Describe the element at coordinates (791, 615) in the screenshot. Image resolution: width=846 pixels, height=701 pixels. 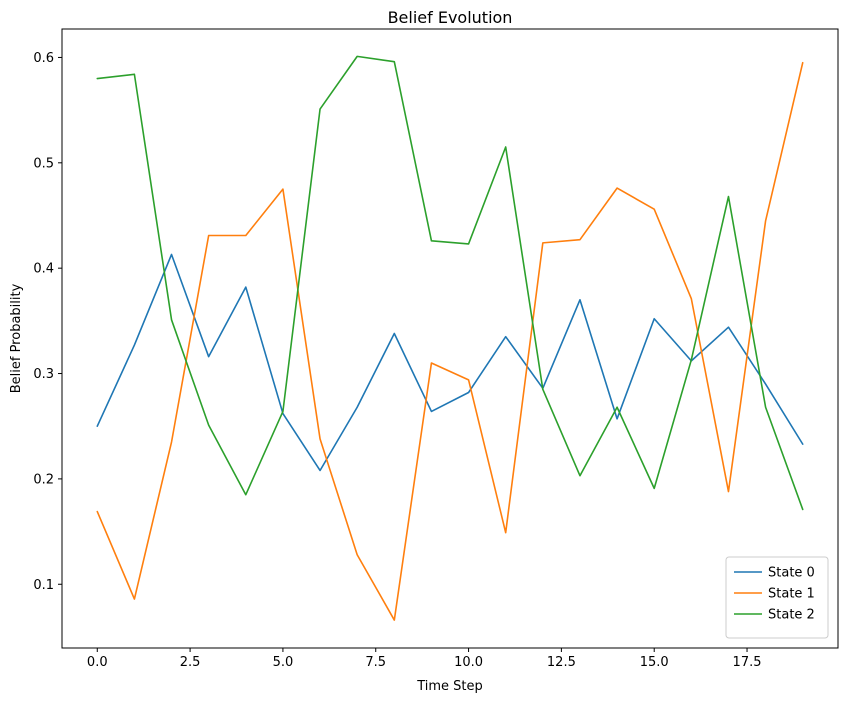
I see `legend-entry: State 2` at that location.